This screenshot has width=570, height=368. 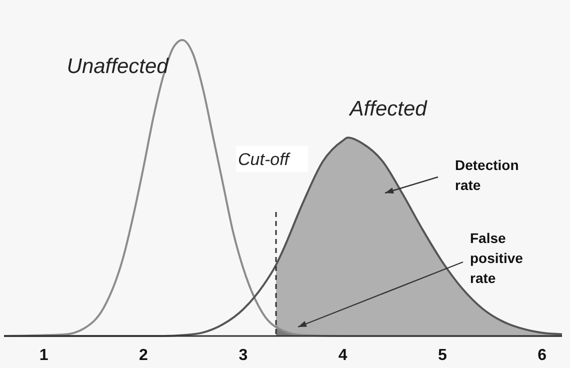 I want to click on x-tick-label: 1, so click(x=43, y=355).